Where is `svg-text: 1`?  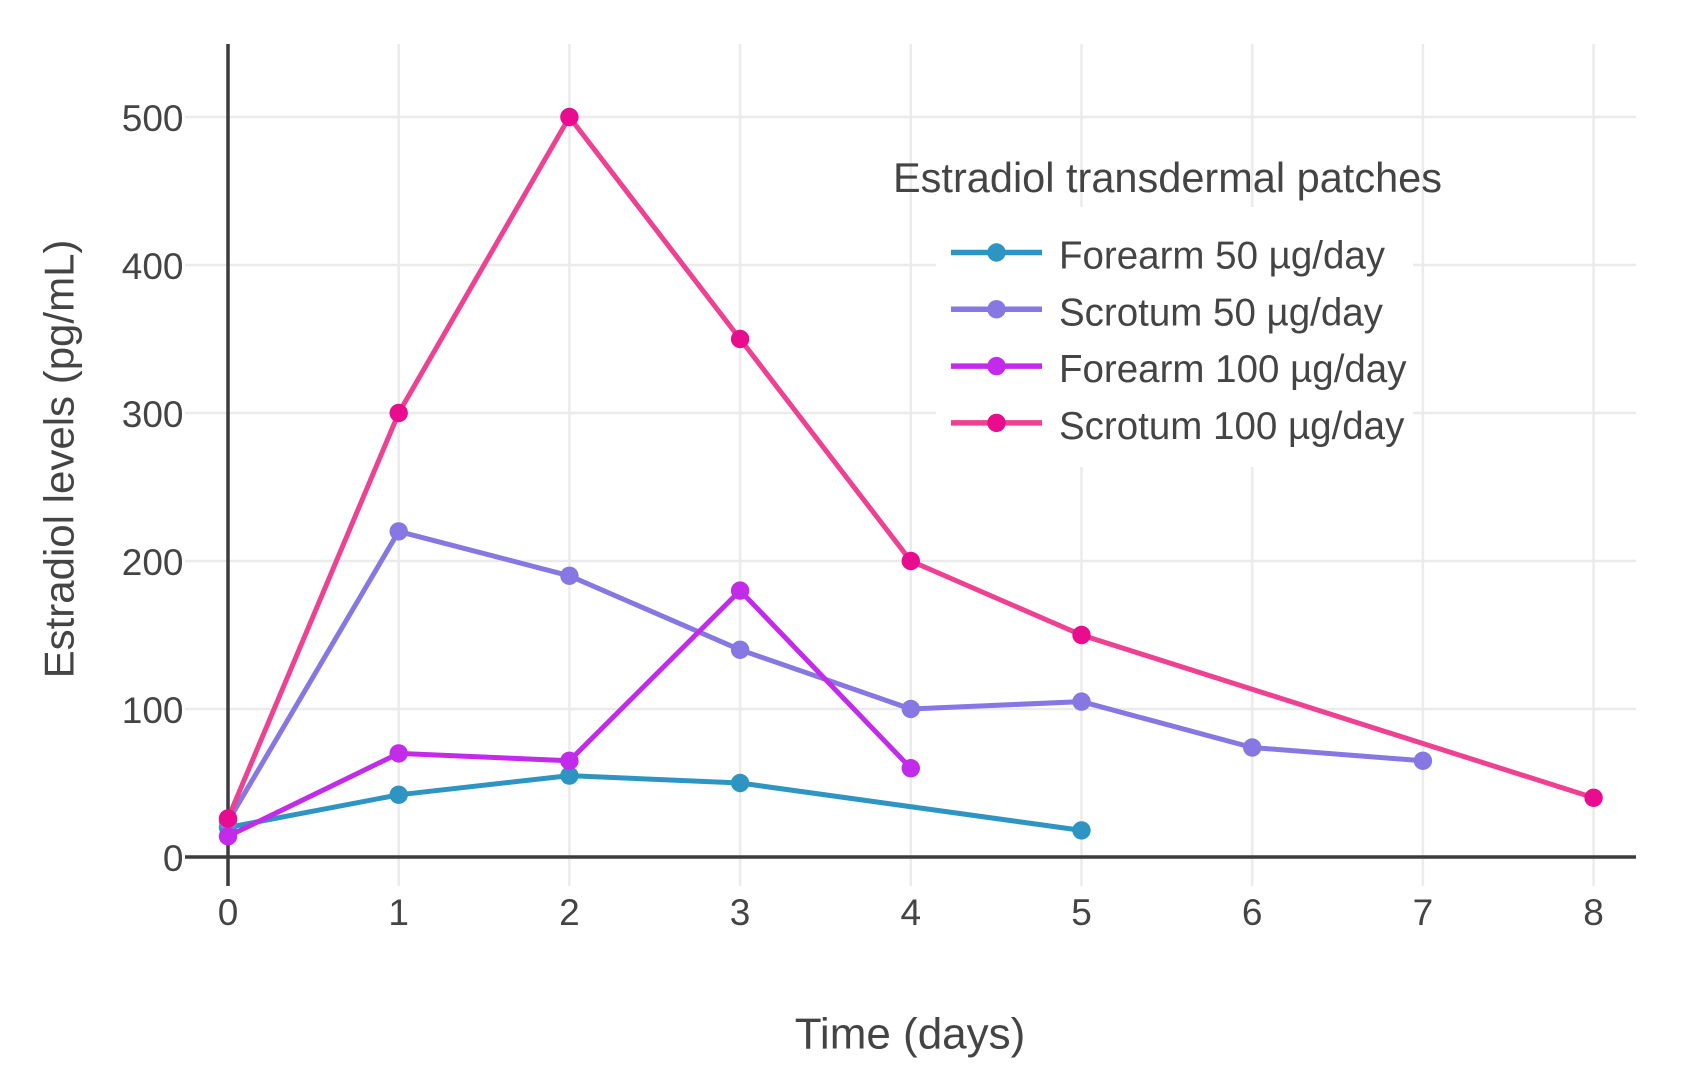
svg-text: 1 is located at coordinates (398, 912).